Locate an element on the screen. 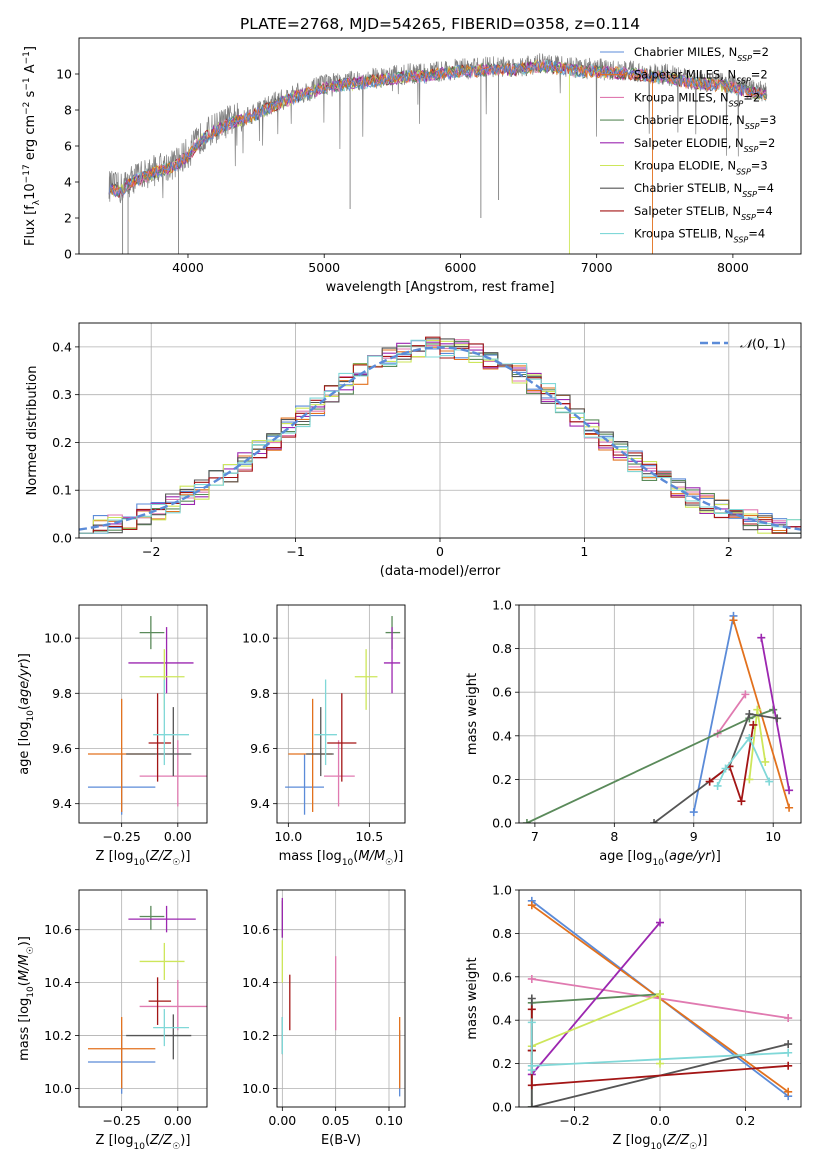 The width and height of the screenshot is (819, 1170). legend-entry: 𝒩(0, 1) is located at coordinates (763, 343).